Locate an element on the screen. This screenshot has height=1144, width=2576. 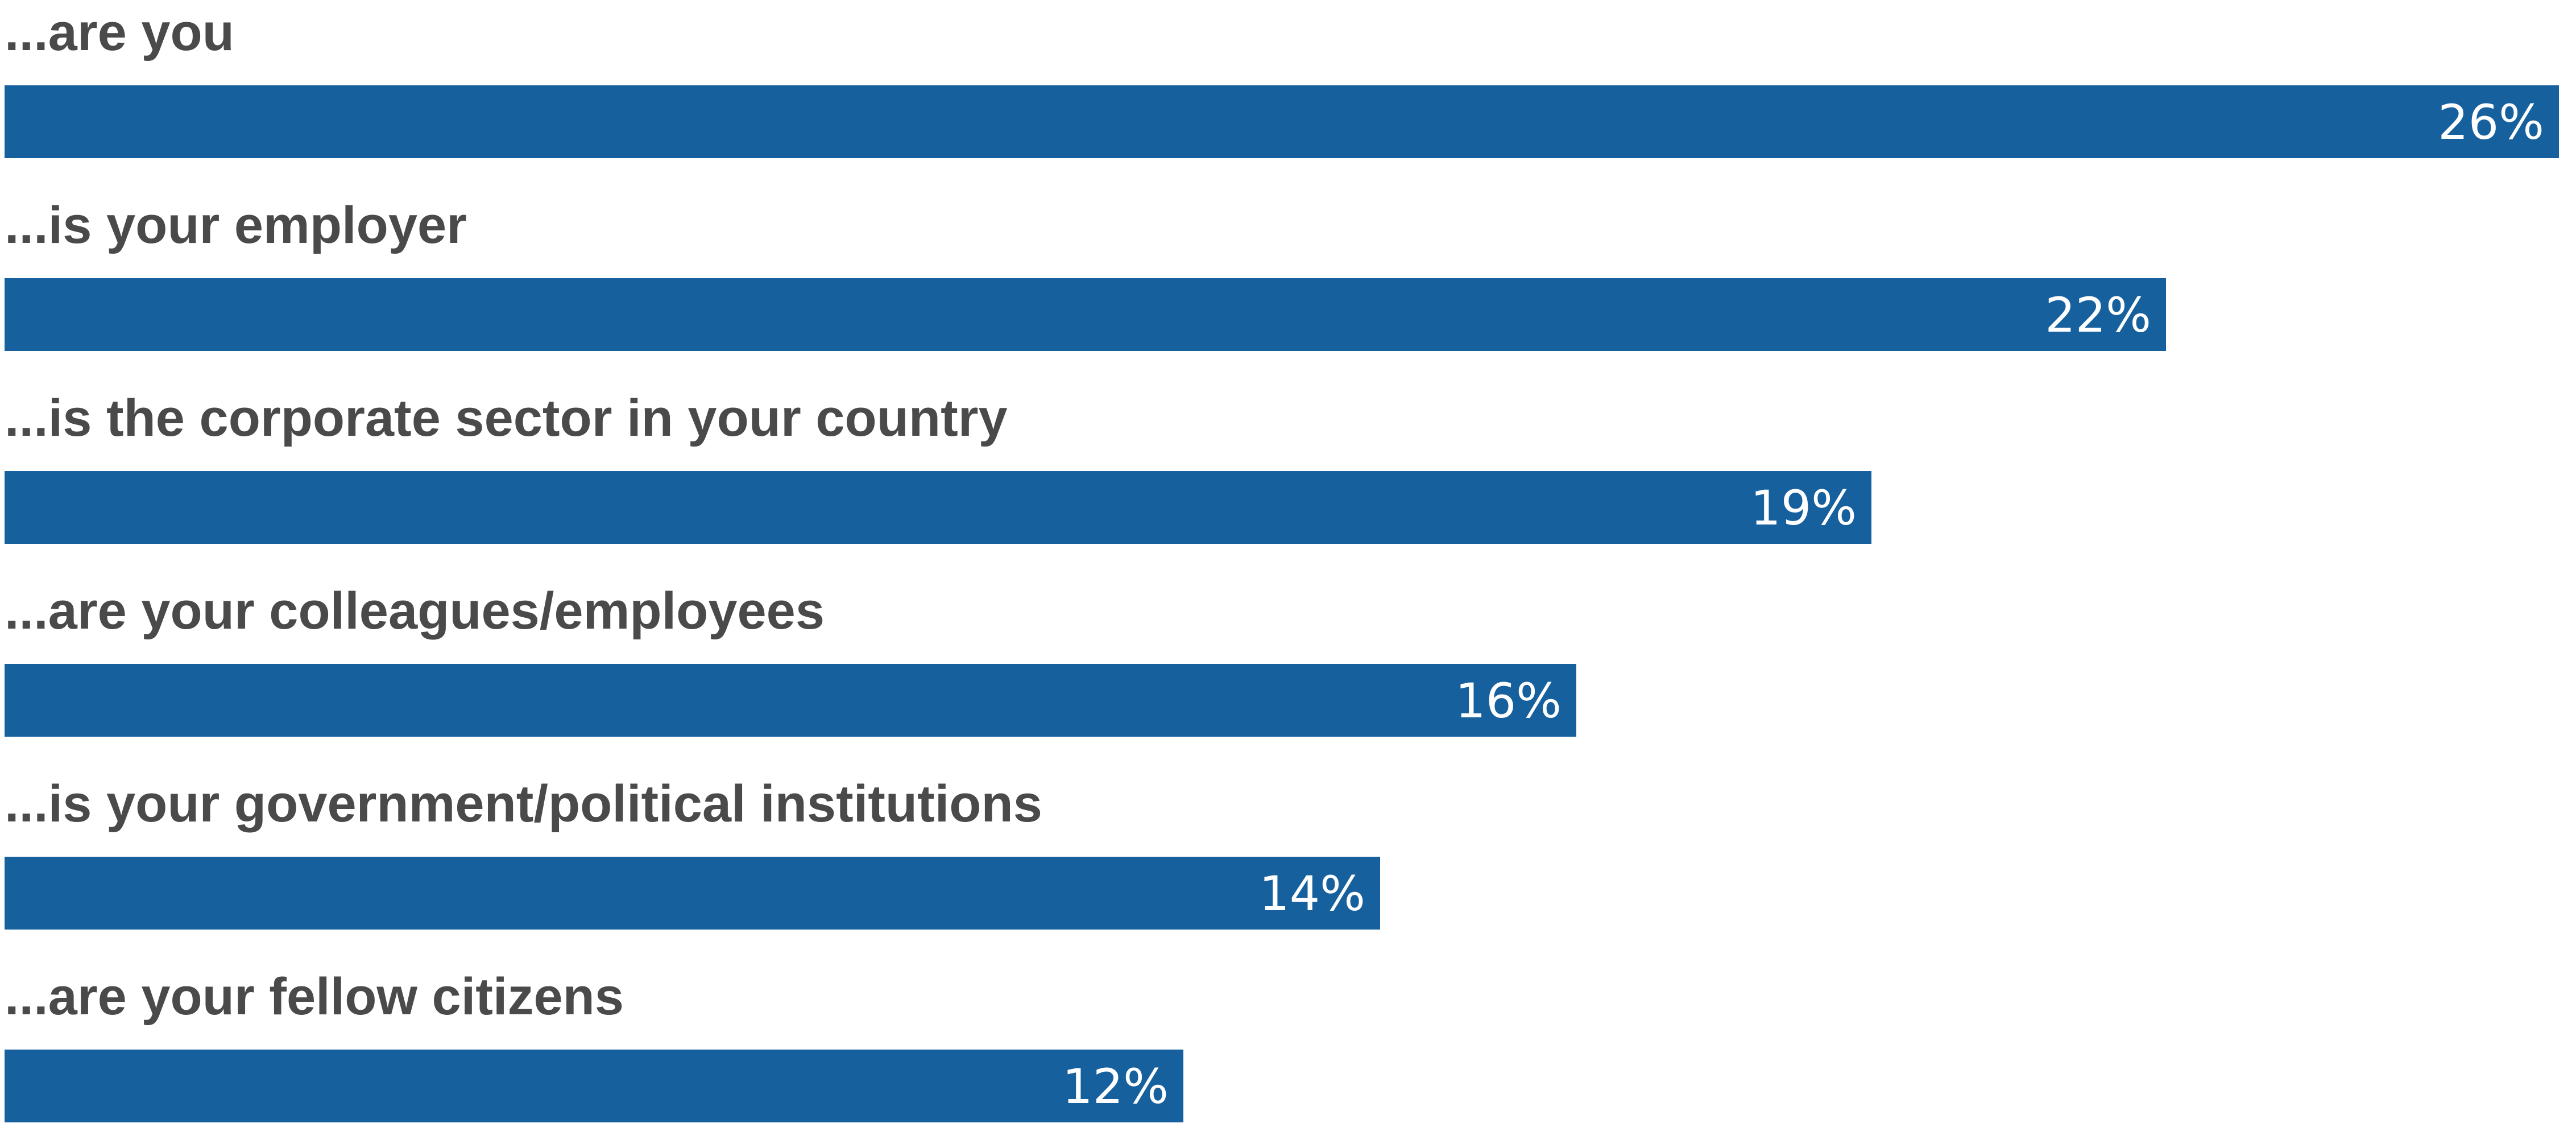
value-label: 12% is located at coordinates (1115, 1086).